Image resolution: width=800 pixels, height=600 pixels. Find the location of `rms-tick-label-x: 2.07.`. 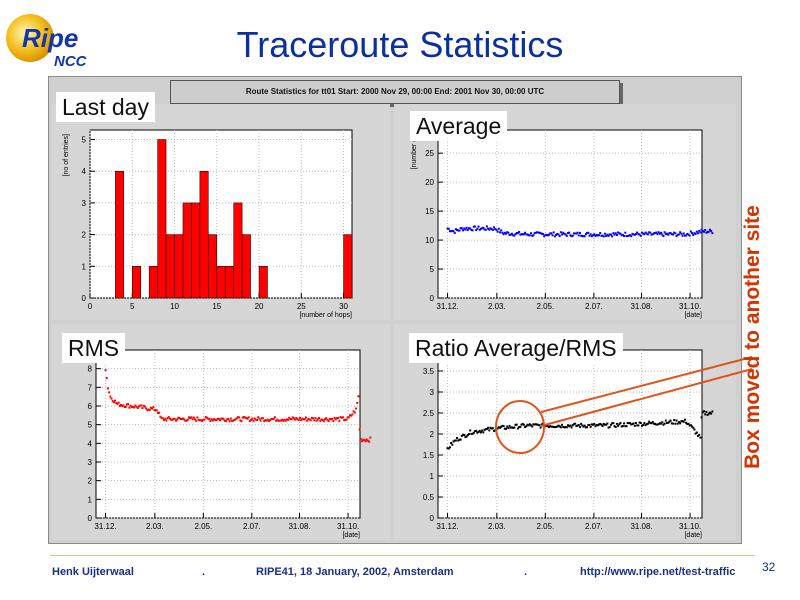

rms-tick-label-x: 2.07. is located at coordinates (252, 526).